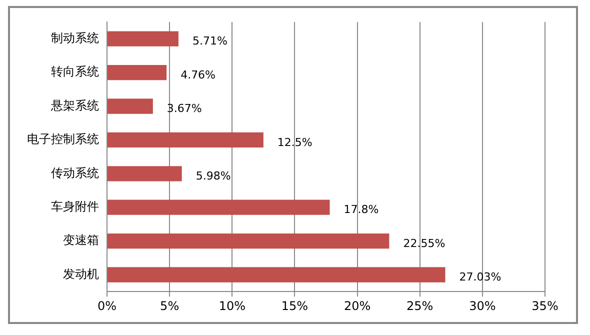 This screenshot has width=590, height=335. Describe the element at coordinates (294, 142) in the screenshot. I see `data-label: 12.5%` at that location.